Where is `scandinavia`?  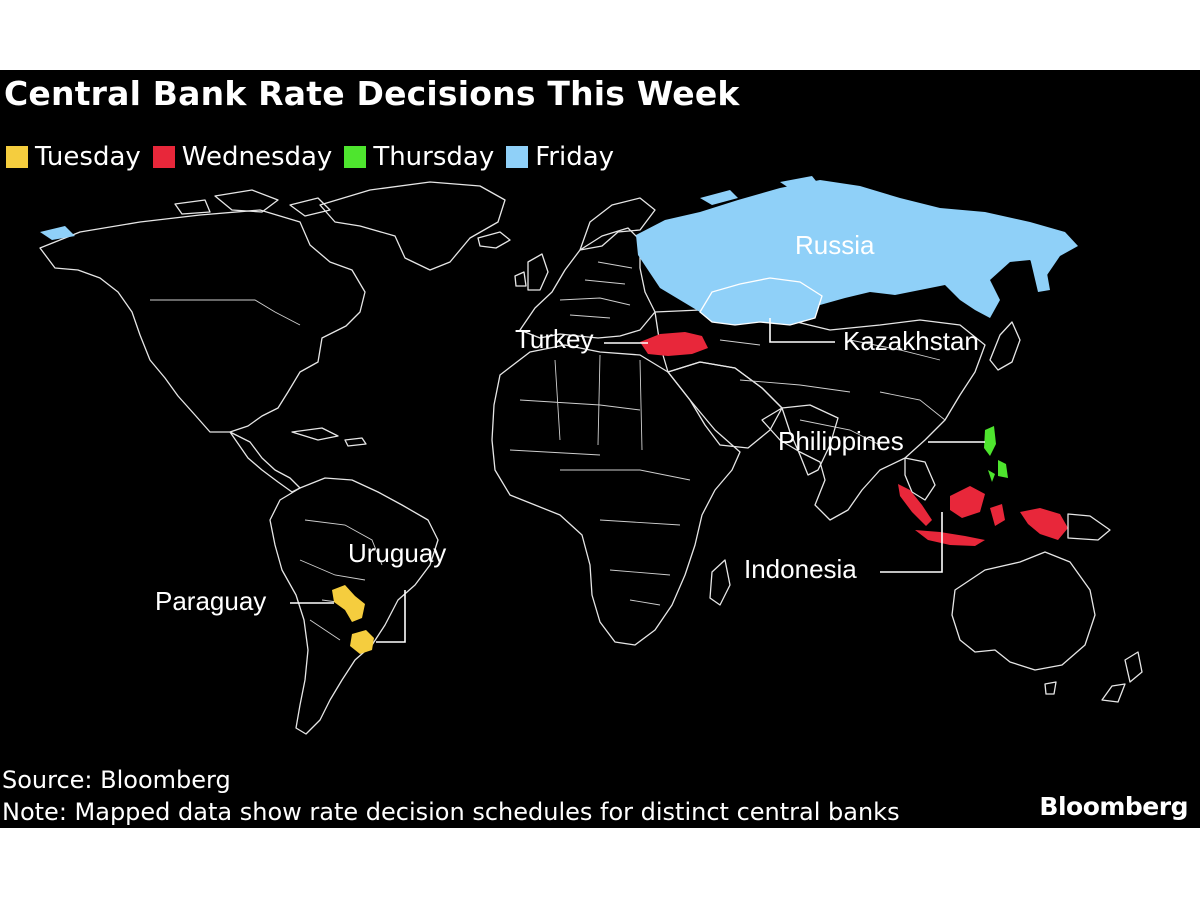 scandinavia is located at coordinates (617, 224).